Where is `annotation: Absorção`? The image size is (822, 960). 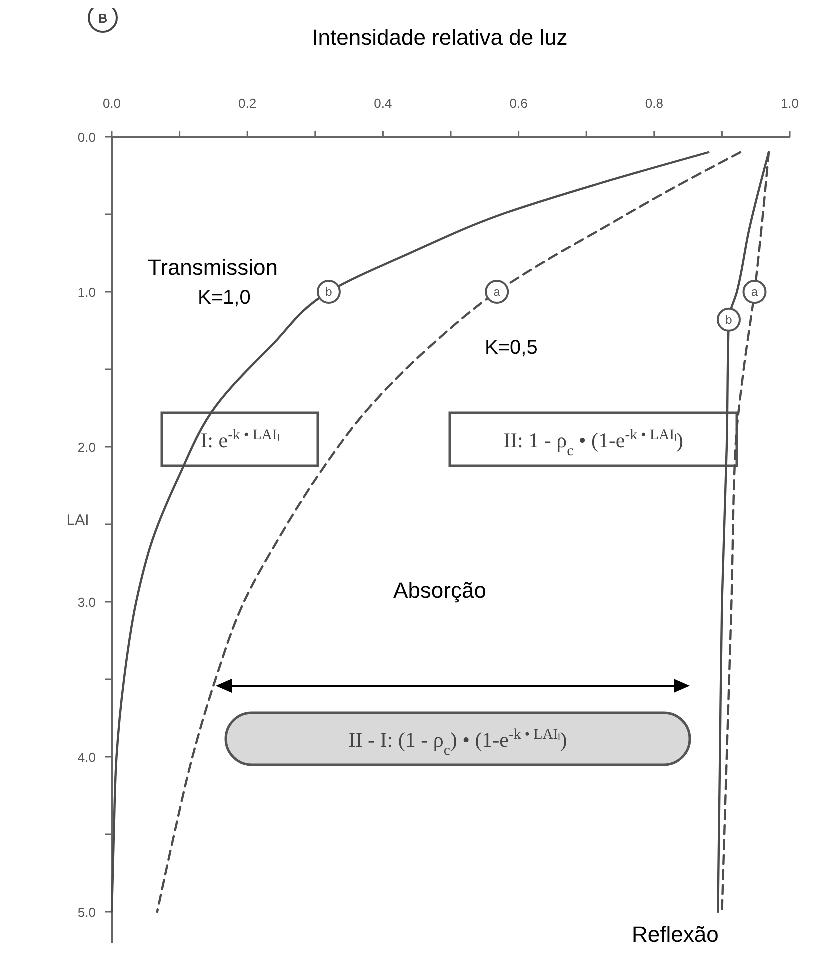
annotation: Absorção is located at coordinates (440, 590).